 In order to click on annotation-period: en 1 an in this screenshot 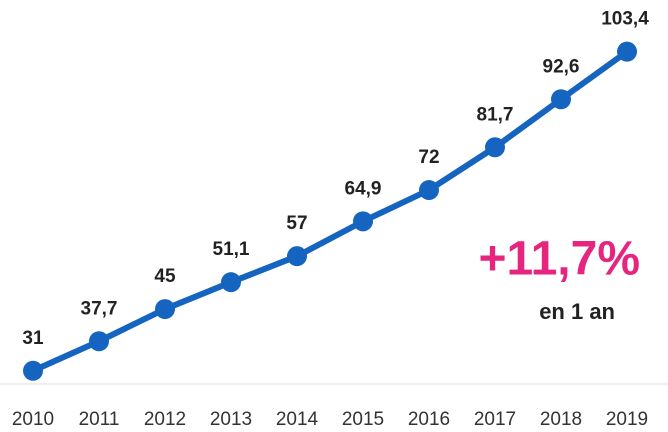, I will do `click(577, 311)`.